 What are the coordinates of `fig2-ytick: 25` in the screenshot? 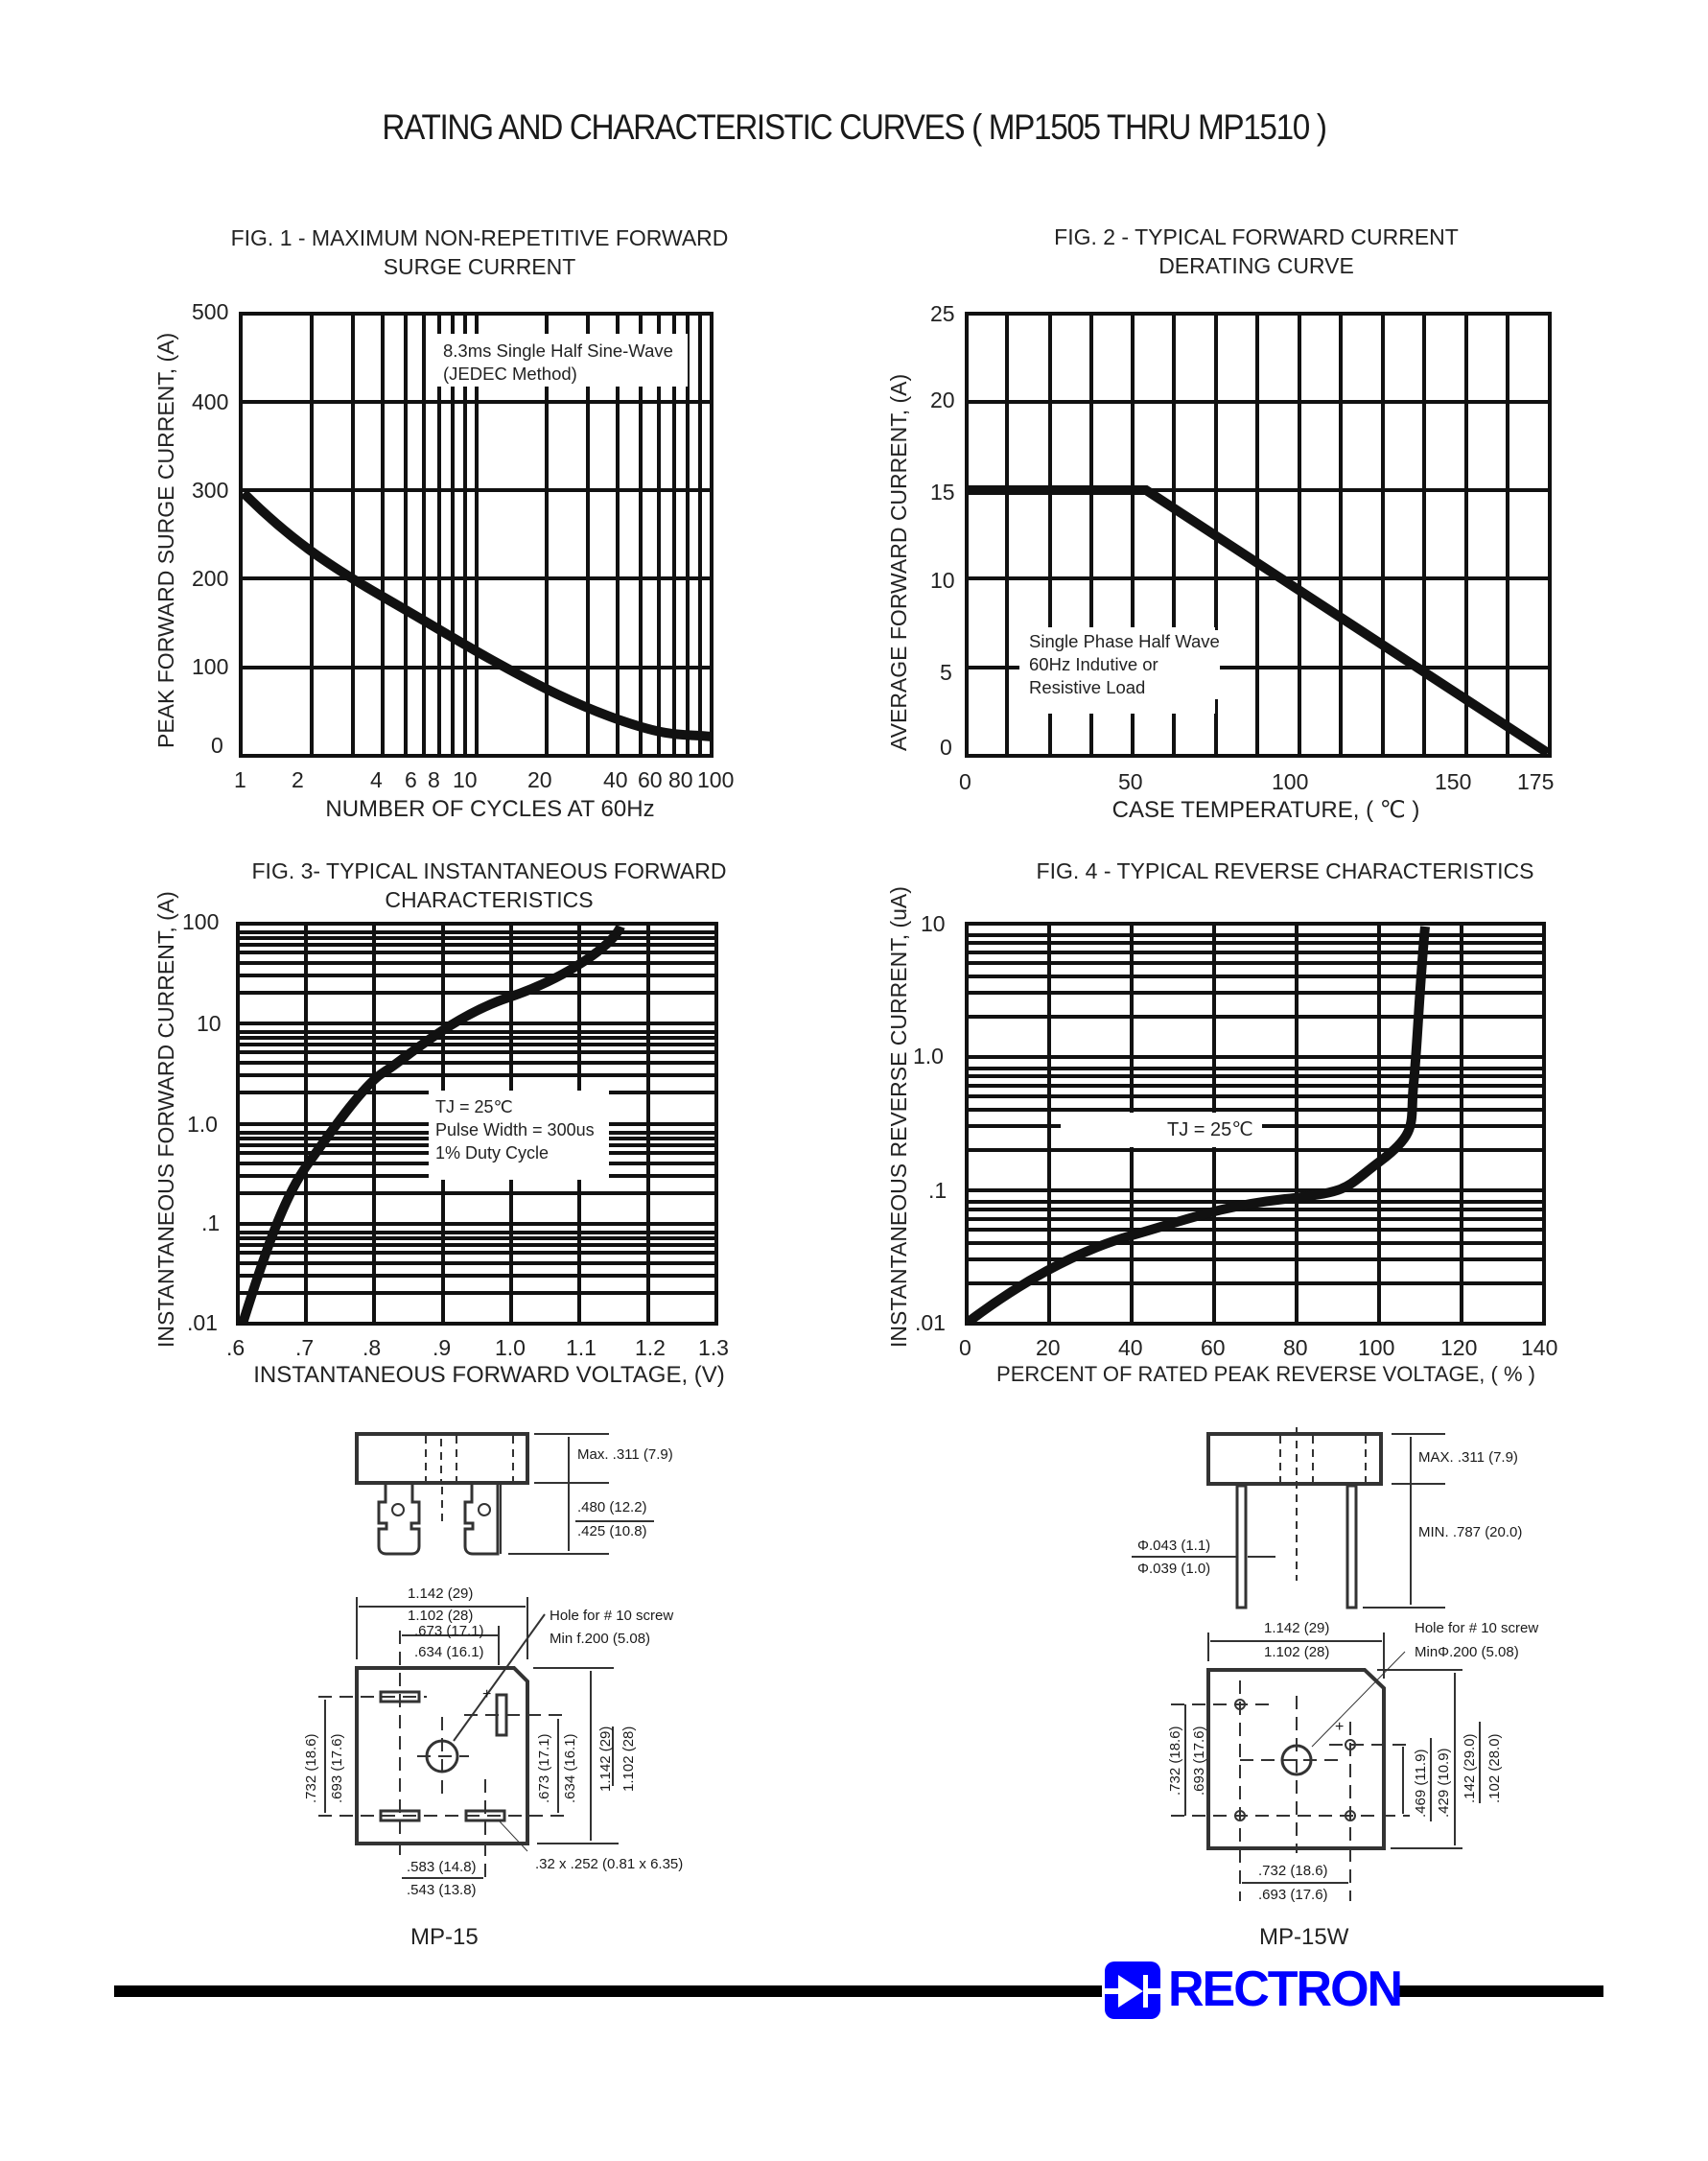 It's located at (943, 313).